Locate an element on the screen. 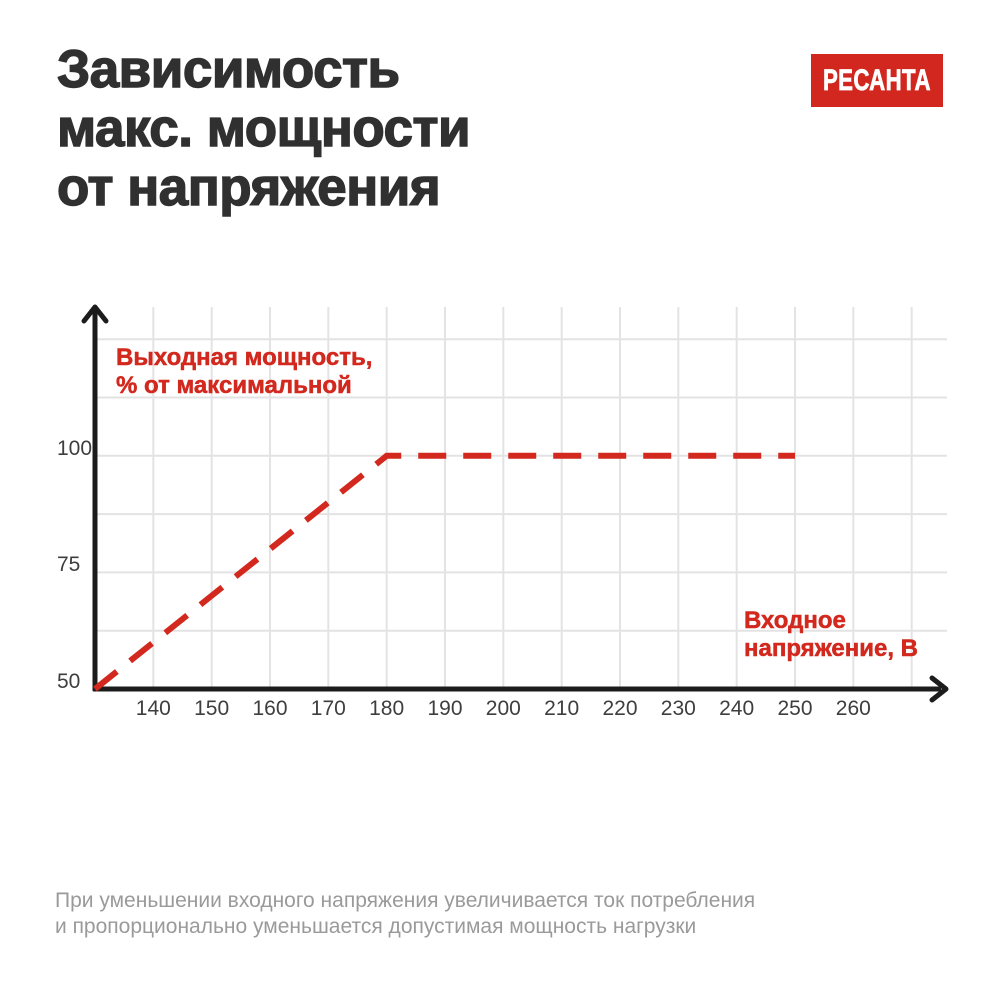  page-title-line-2: макс. мощности is located at coordinates (263, 128).